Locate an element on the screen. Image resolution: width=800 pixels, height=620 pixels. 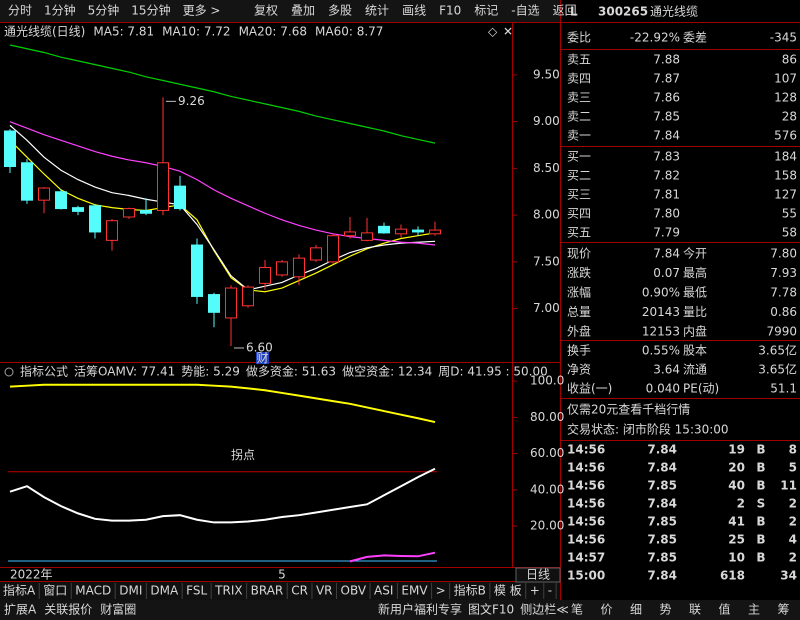
toolbar-button: 5分钟 is located at coordinates (104, 10).